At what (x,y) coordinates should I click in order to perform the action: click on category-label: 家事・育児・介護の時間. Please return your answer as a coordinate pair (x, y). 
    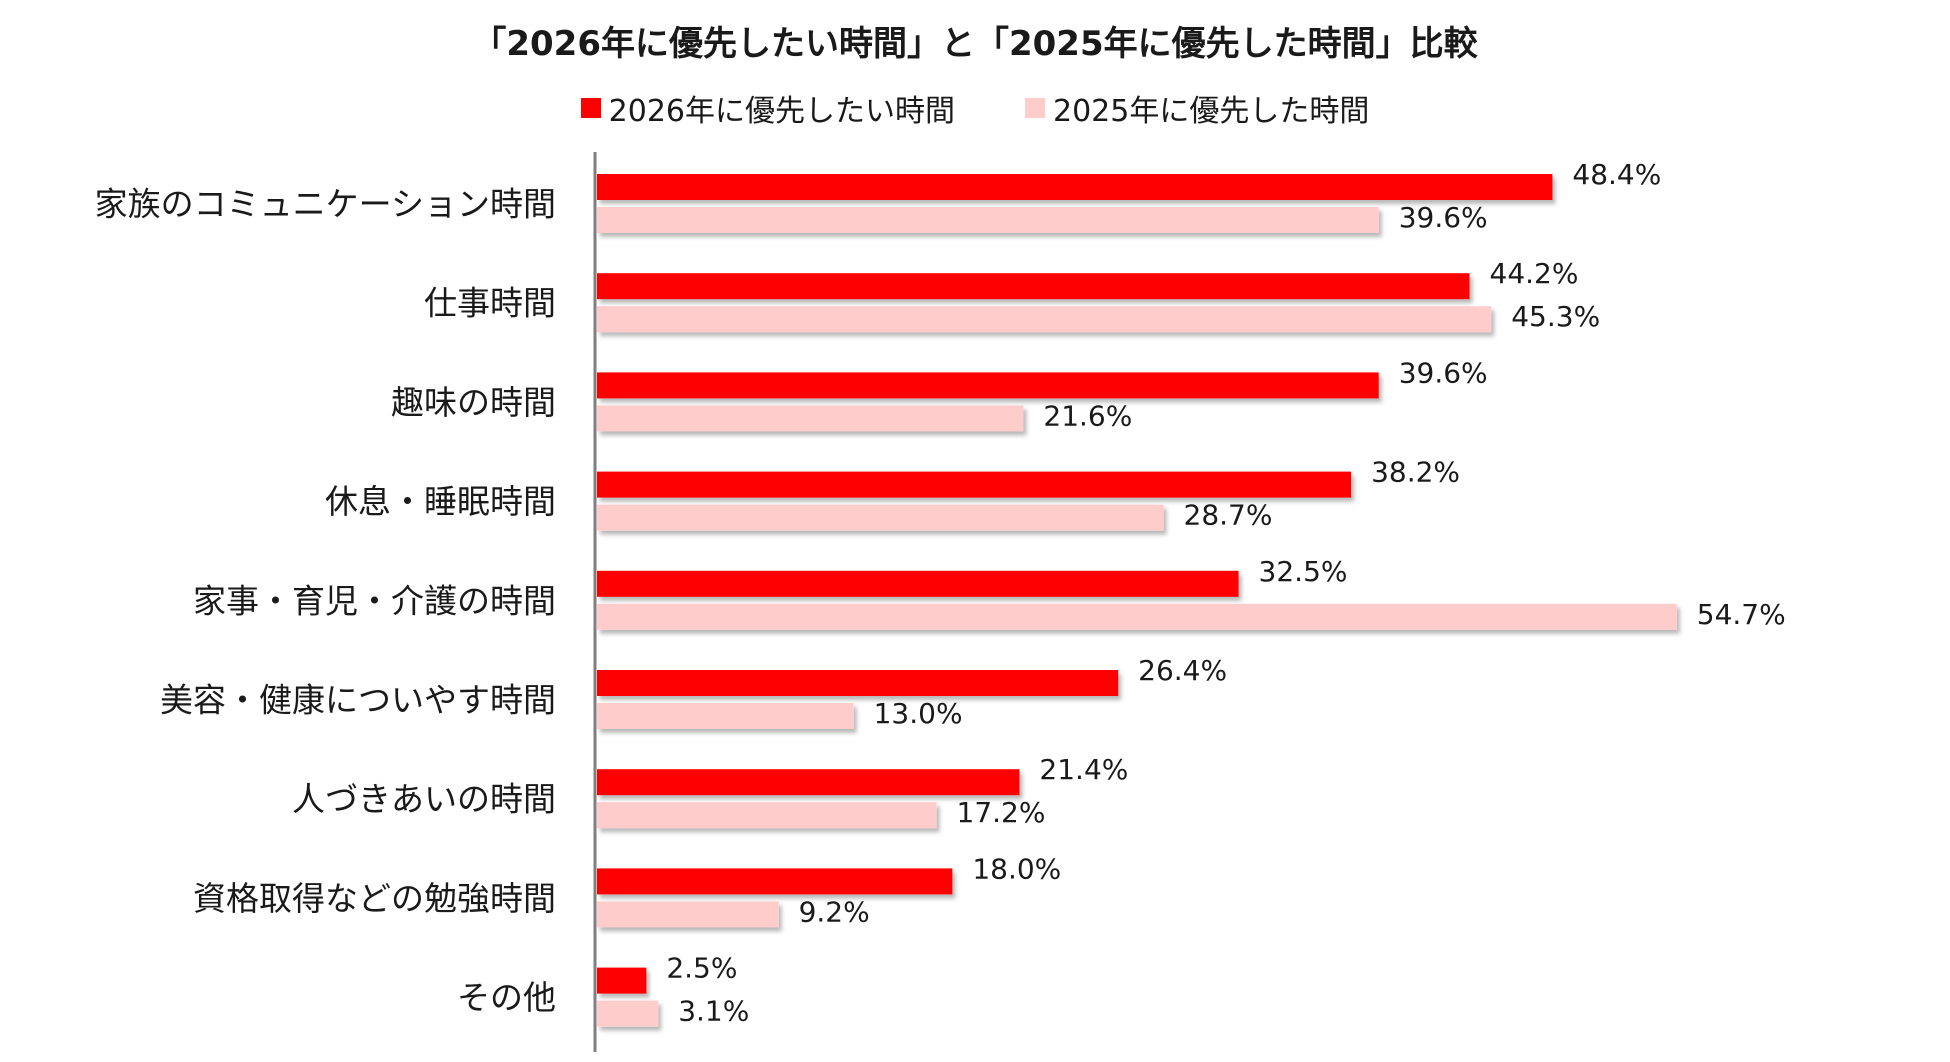
    Looking at the image, I should click on (374, 600).